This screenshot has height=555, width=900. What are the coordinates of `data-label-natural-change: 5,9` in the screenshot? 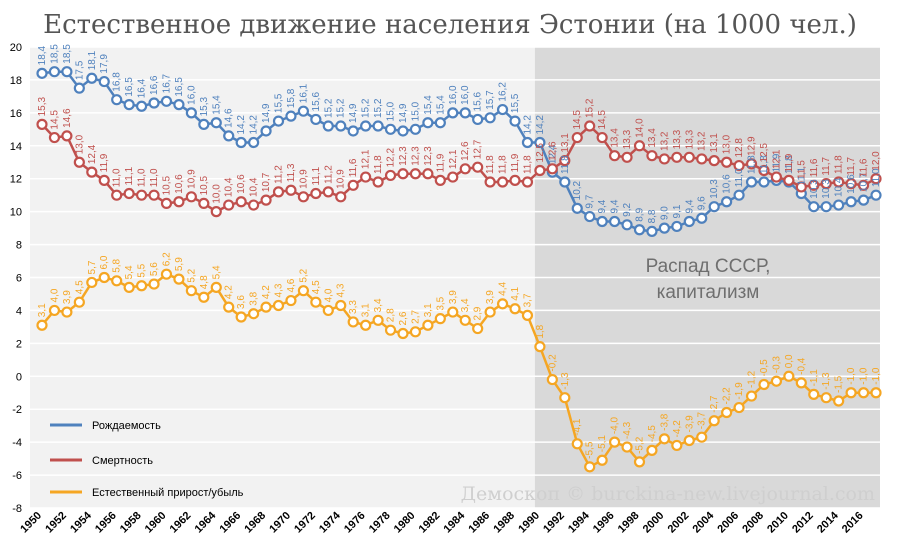 It's located at (179, 264).